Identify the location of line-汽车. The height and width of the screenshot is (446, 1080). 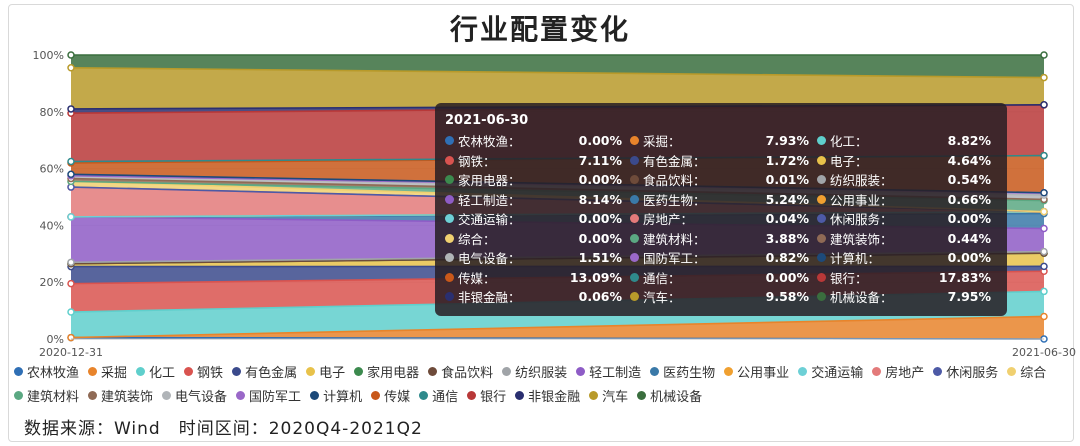
(557, 72).